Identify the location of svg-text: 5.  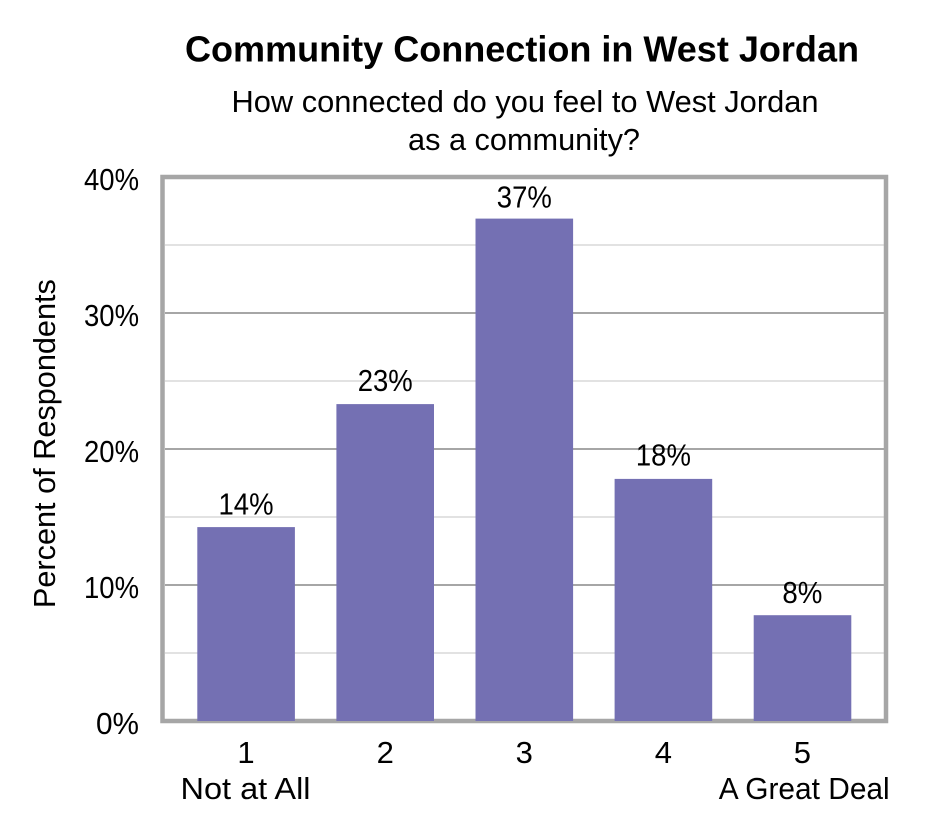
(802, 752).